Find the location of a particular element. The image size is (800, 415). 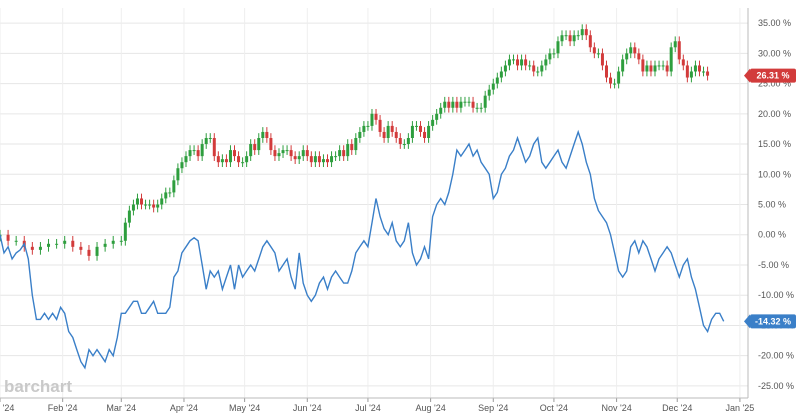

x-tick-label: Nov '24 is located at coordinates (616, 408).